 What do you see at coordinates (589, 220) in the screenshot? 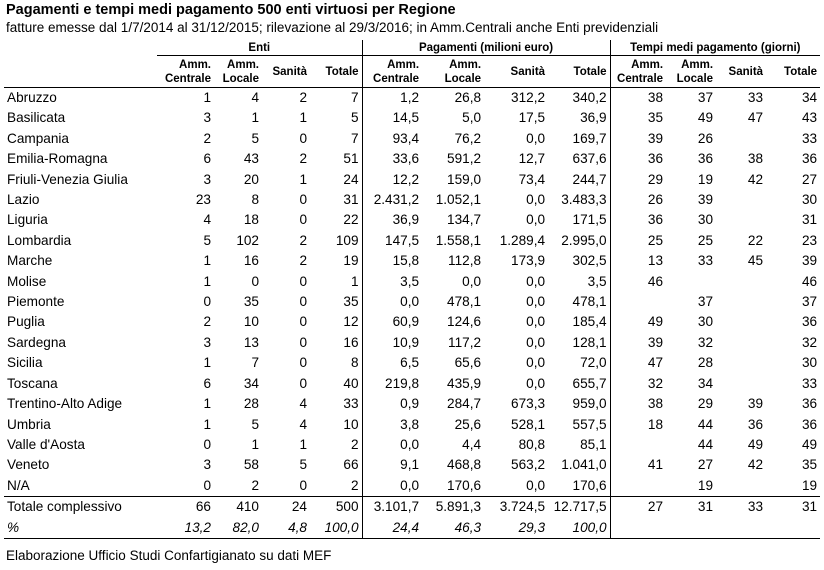
I see `cell-pag-totale: 171,5` at bounding box center [589, 220].